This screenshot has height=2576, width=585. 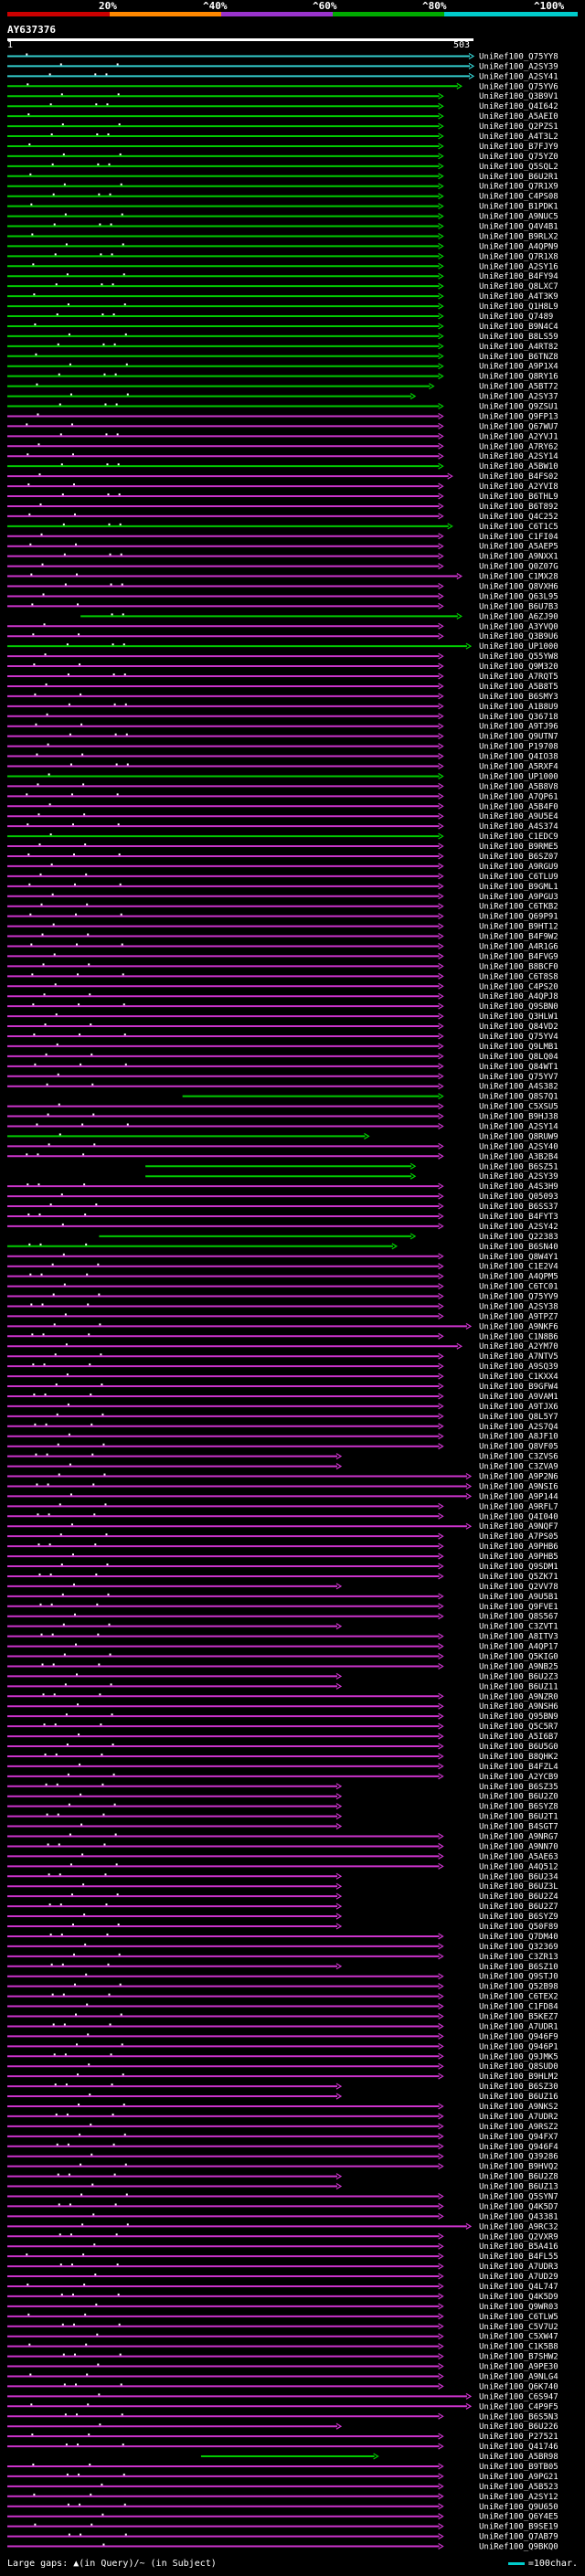 I want to click on hit-label: UniRef100_Q7R1X8, so click(x=518, y=256).